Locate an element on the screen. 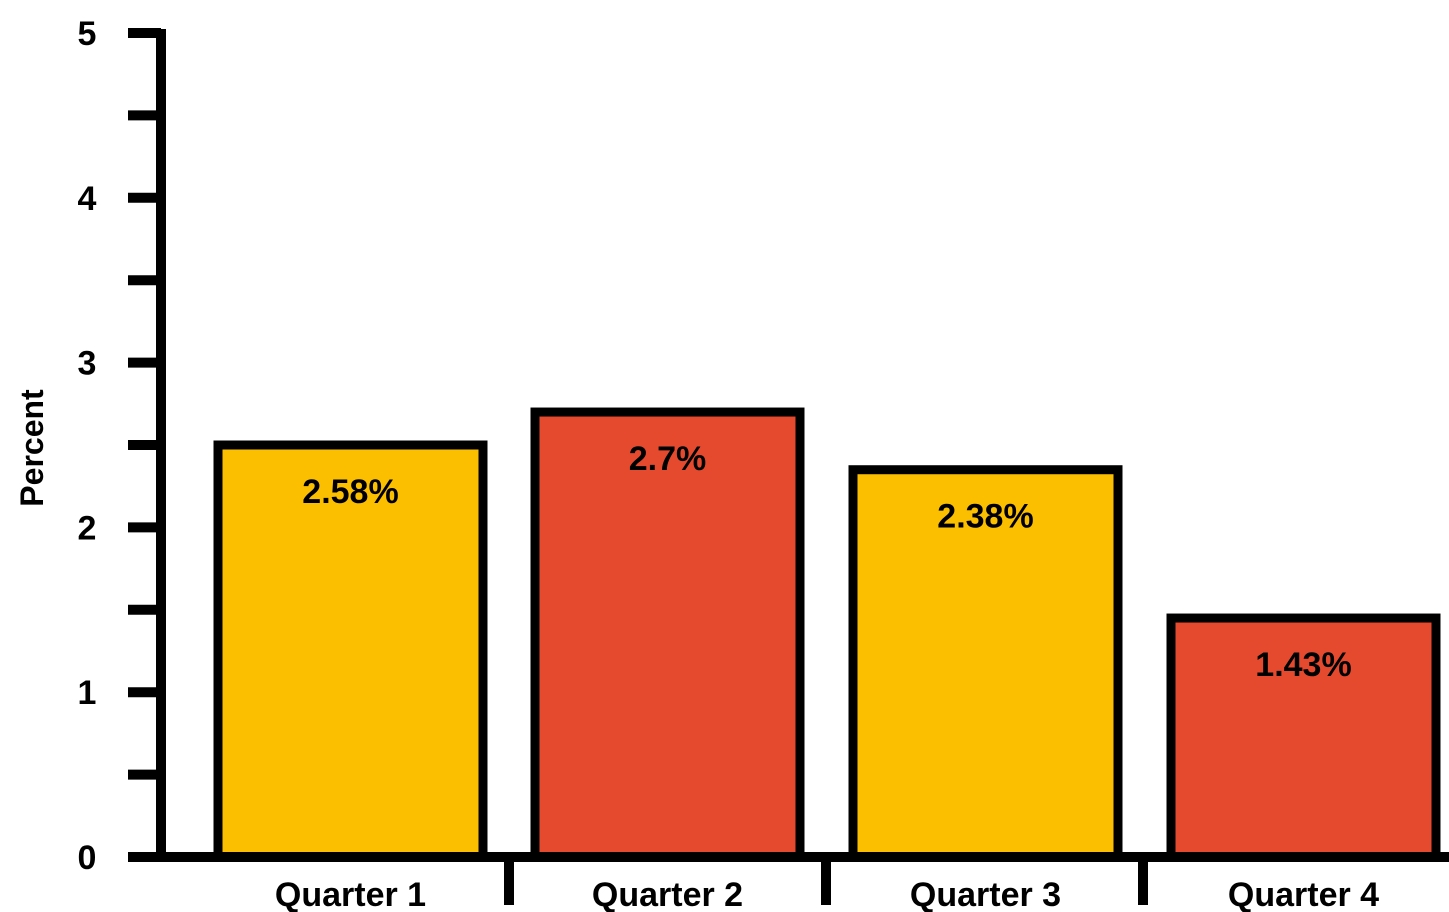 This screenshot has height=912, width=1449. bar-value-label-3: 2.38% is located at coordinates (985, 517).